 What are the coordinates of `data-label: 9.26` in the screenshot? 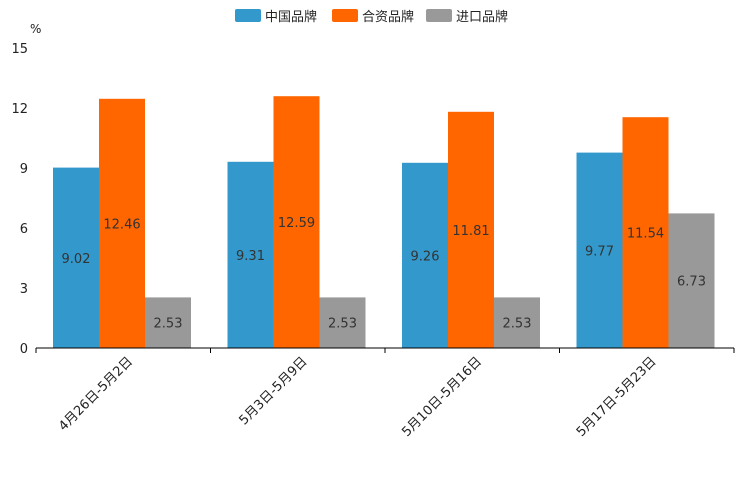 It's located at (425, 256).